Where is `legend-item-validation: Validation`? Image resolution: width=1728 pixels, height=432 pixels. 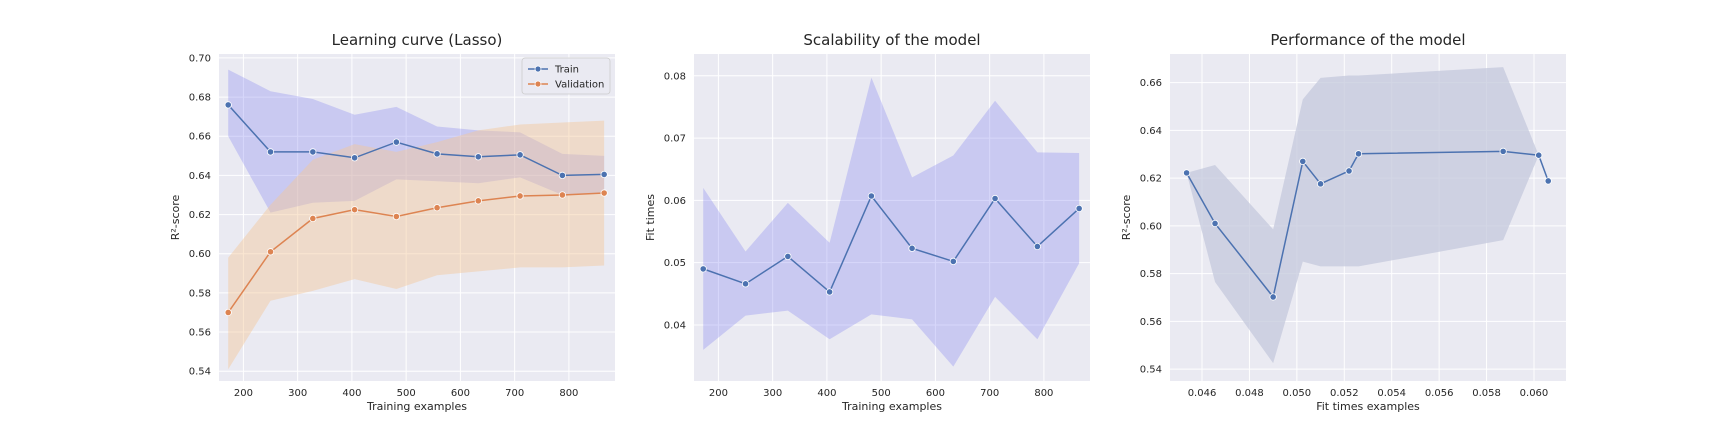
legend-item-validation: Validation is located at coordinates (566, 85).